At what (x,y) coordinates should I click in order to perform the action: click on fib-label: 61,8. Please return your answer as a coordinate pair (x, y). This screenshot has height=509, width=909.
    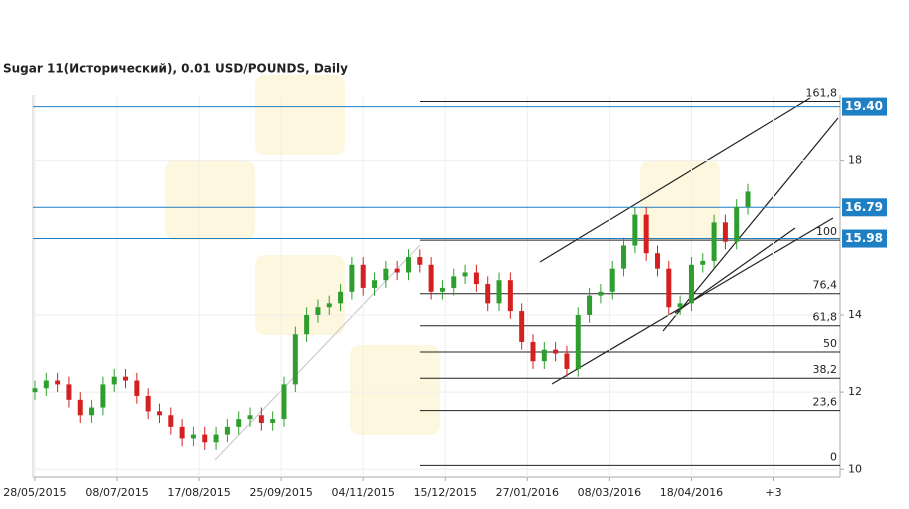
    Looking at the image, I should click on (825, 317).